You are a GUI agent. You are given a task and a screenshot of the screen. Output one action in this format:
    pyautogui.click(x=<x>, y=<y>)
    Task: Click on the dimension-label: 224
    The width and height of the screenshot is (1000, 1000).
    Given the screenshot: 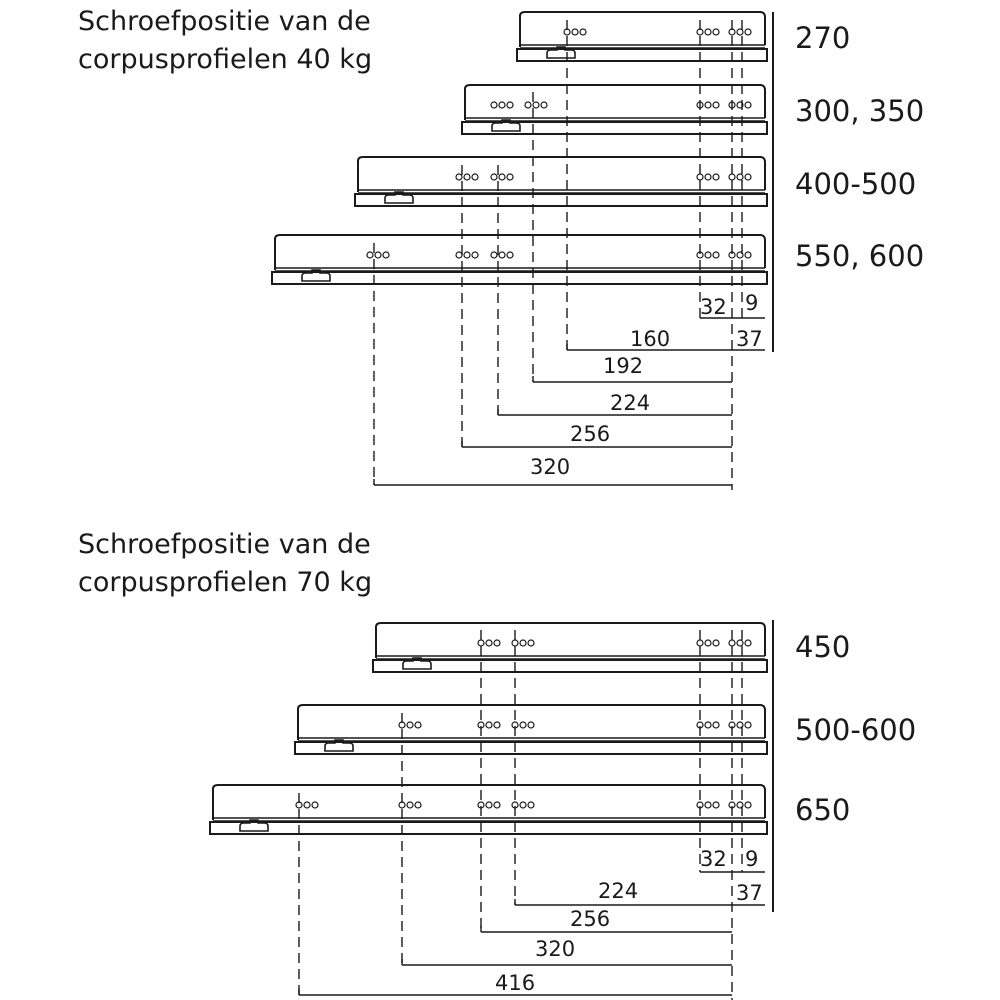 What is the action you would take?
    pyautogui.click(x=630, y=403)
    